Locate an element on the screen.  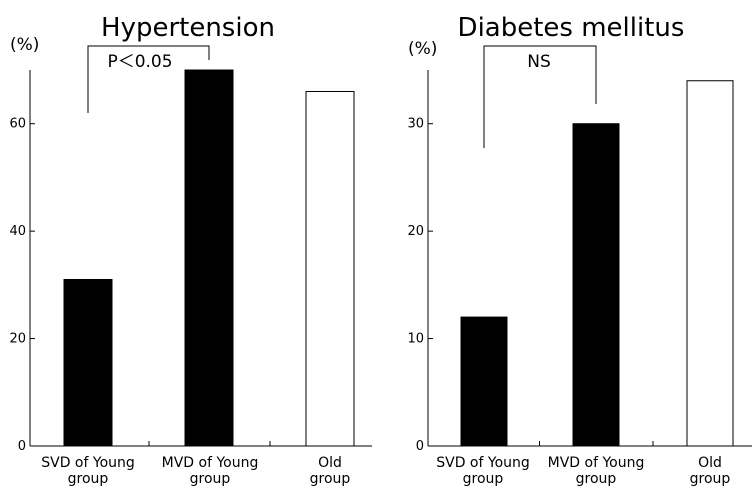
hypertension-category-label-3: Old is located at coordinates (330, 463).